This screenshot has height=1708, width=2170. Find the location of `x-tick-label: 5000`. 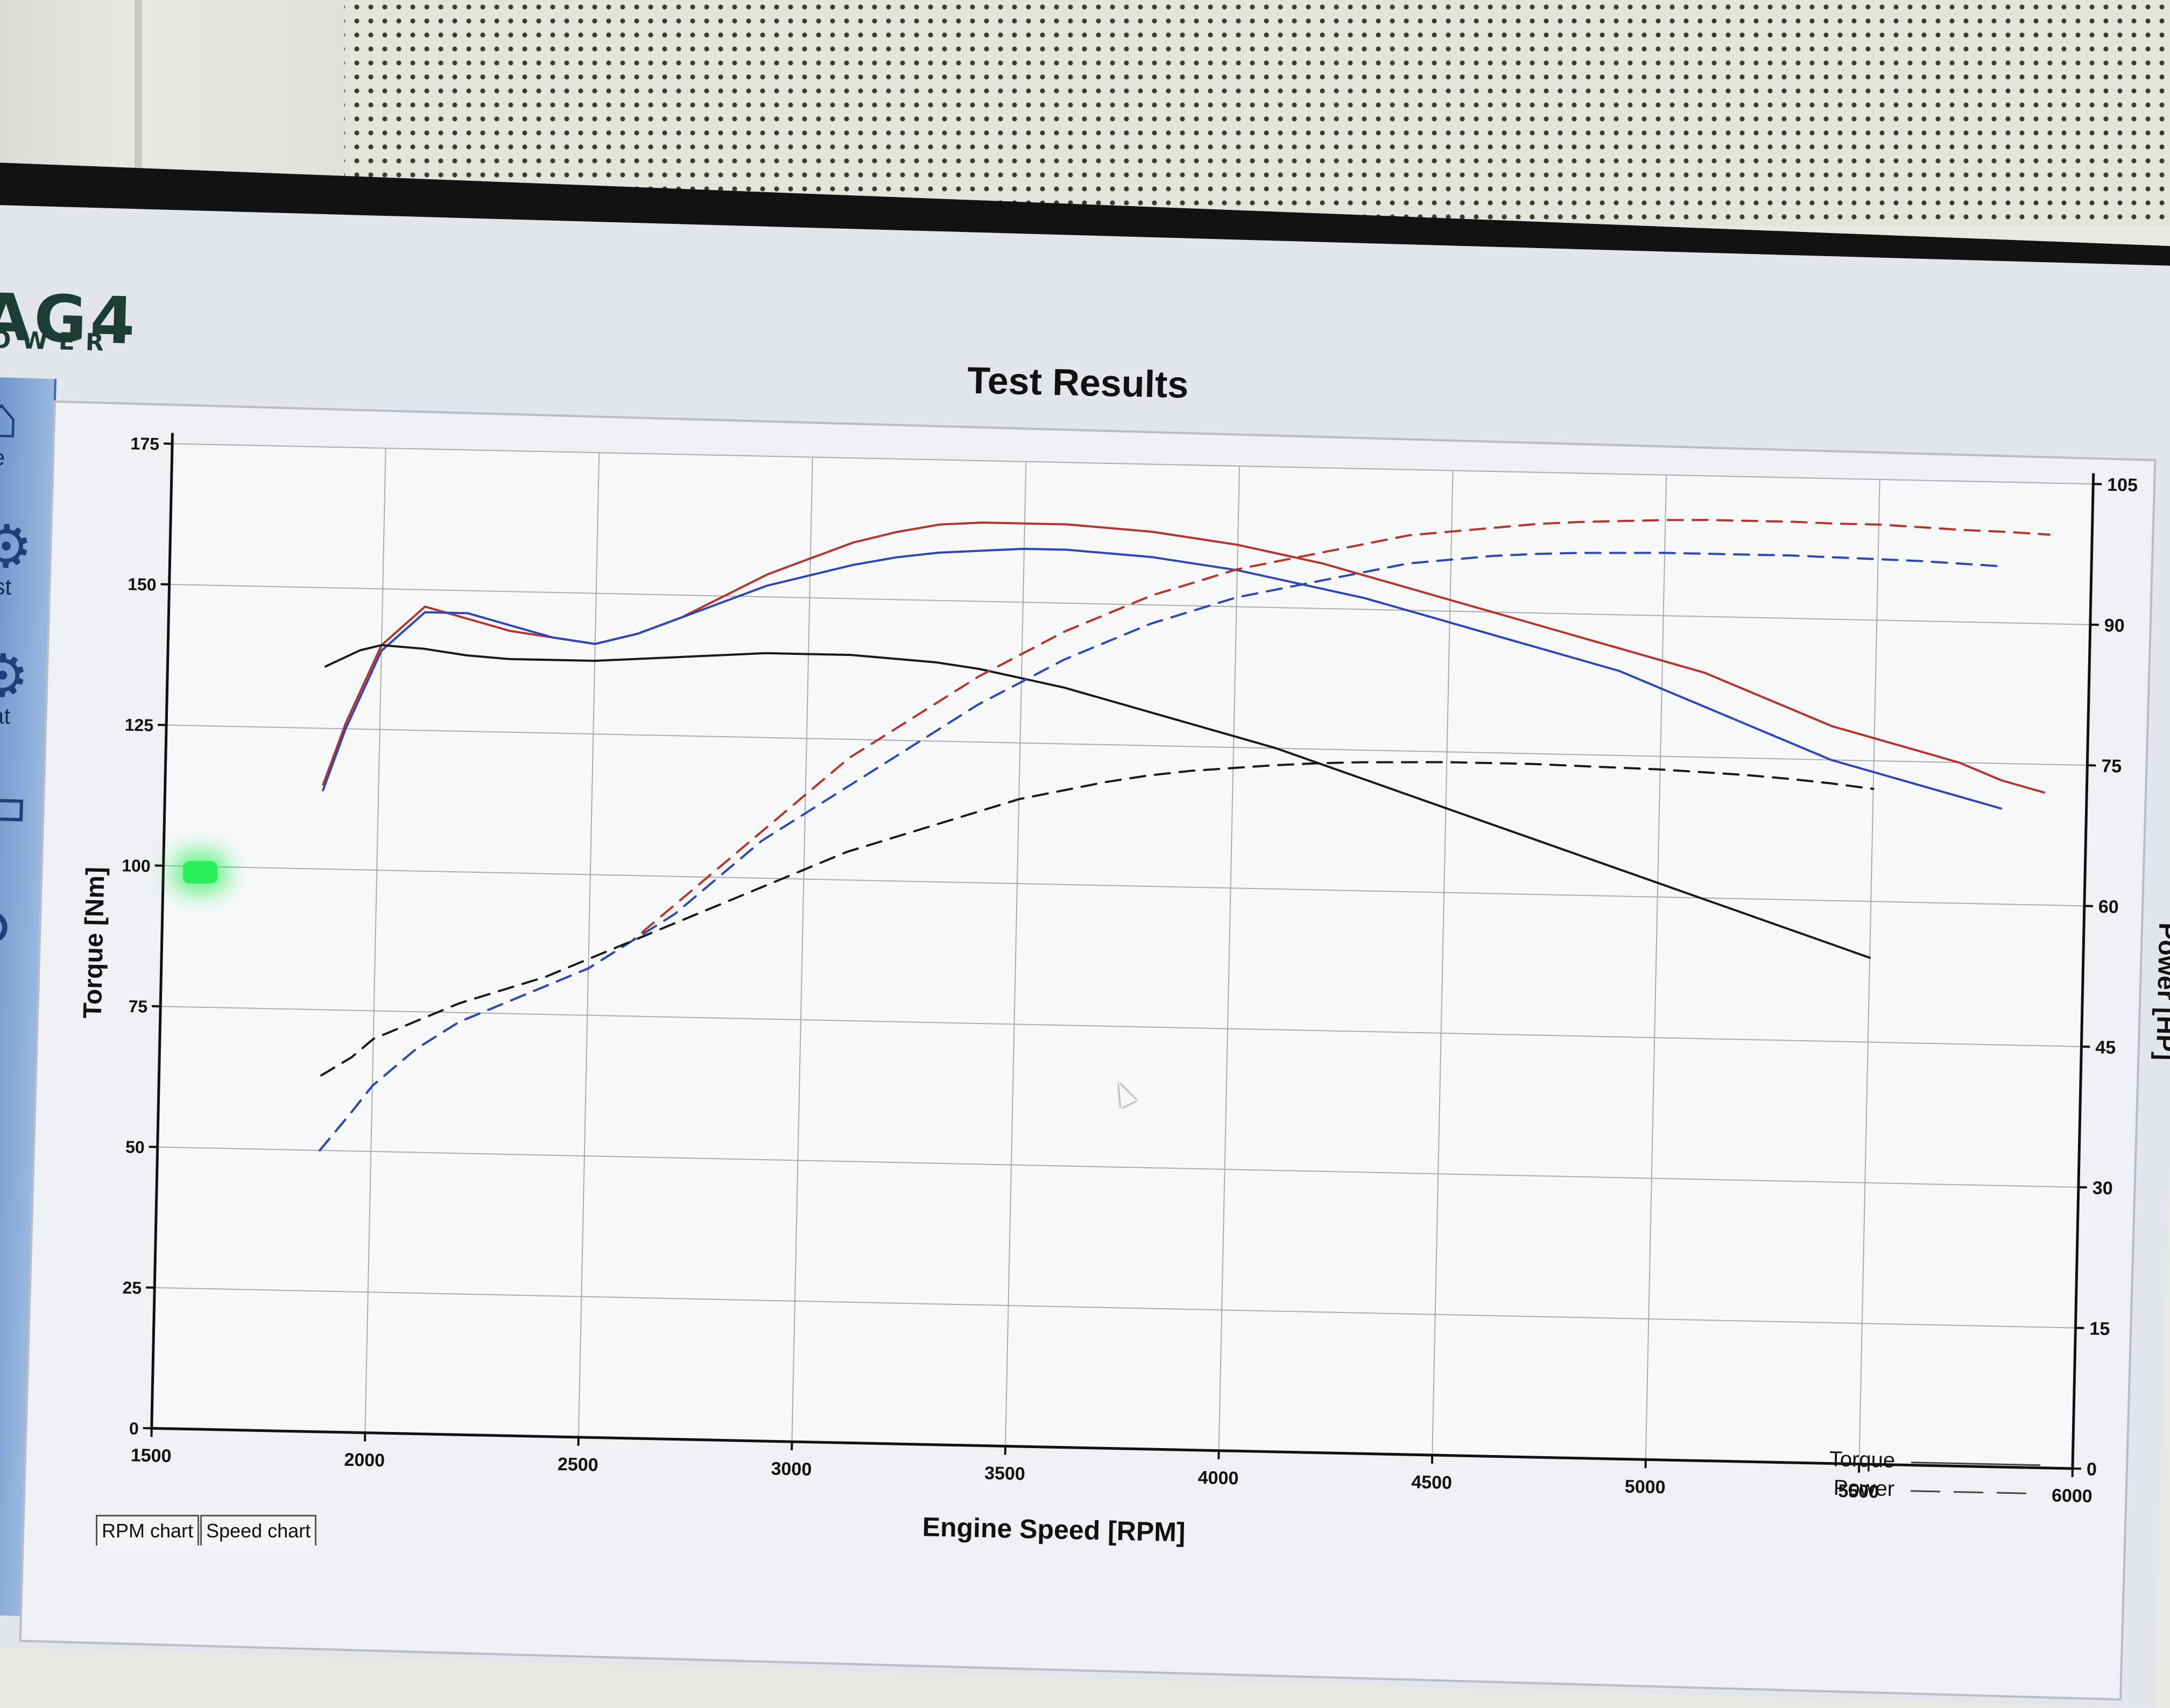

x-tick-label: 5000 is located at coordinates (1645, 1487).